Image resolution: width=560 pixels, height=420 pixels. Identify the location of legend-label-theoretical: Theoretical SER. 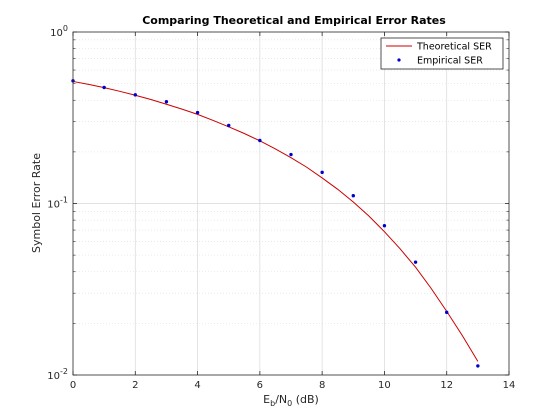
(454, 47).